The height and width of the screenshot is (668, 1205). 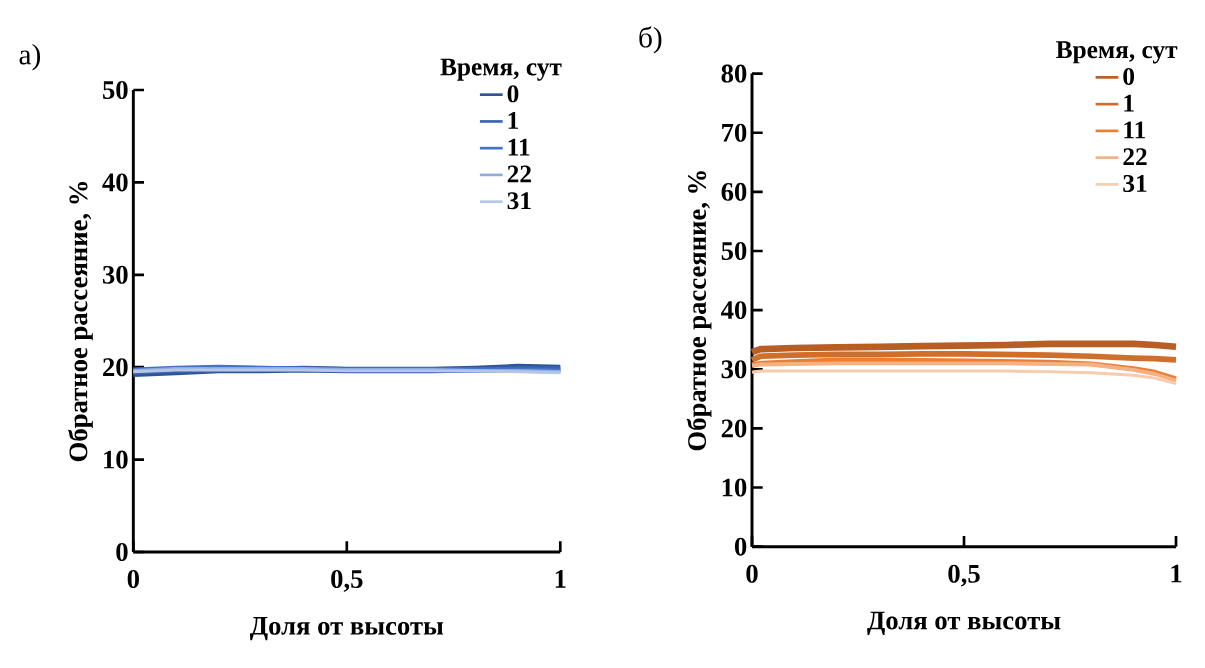 I want to click on chart-title: б), so click(x=650, y=40).